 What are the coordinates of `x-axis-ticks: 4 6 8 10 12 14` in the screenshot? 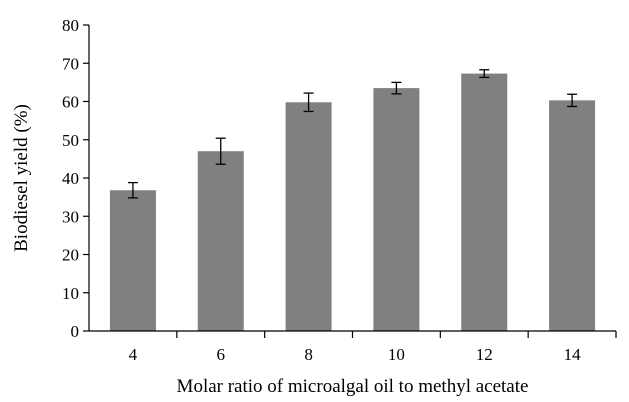 It's located at (373, 347).